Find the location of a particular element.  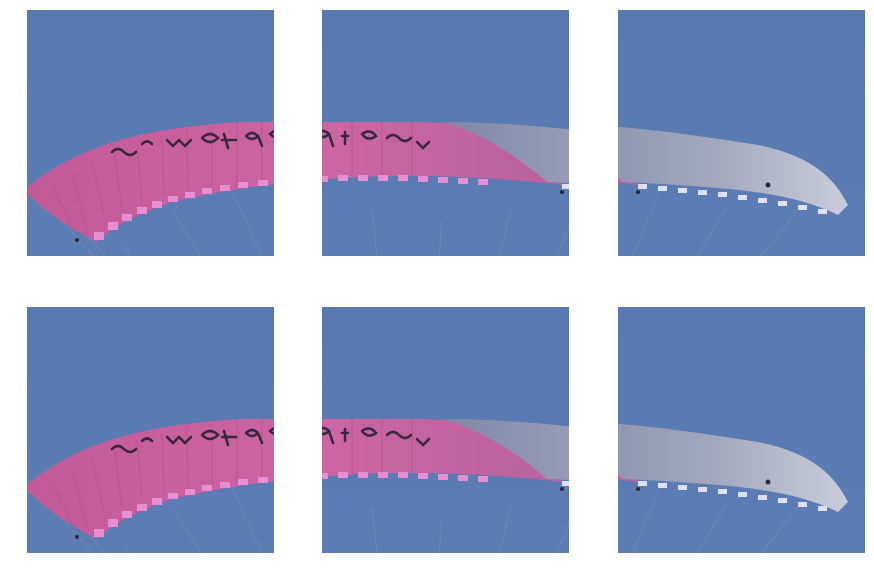

tile-bottom-left is located at coordinates (150, 430).